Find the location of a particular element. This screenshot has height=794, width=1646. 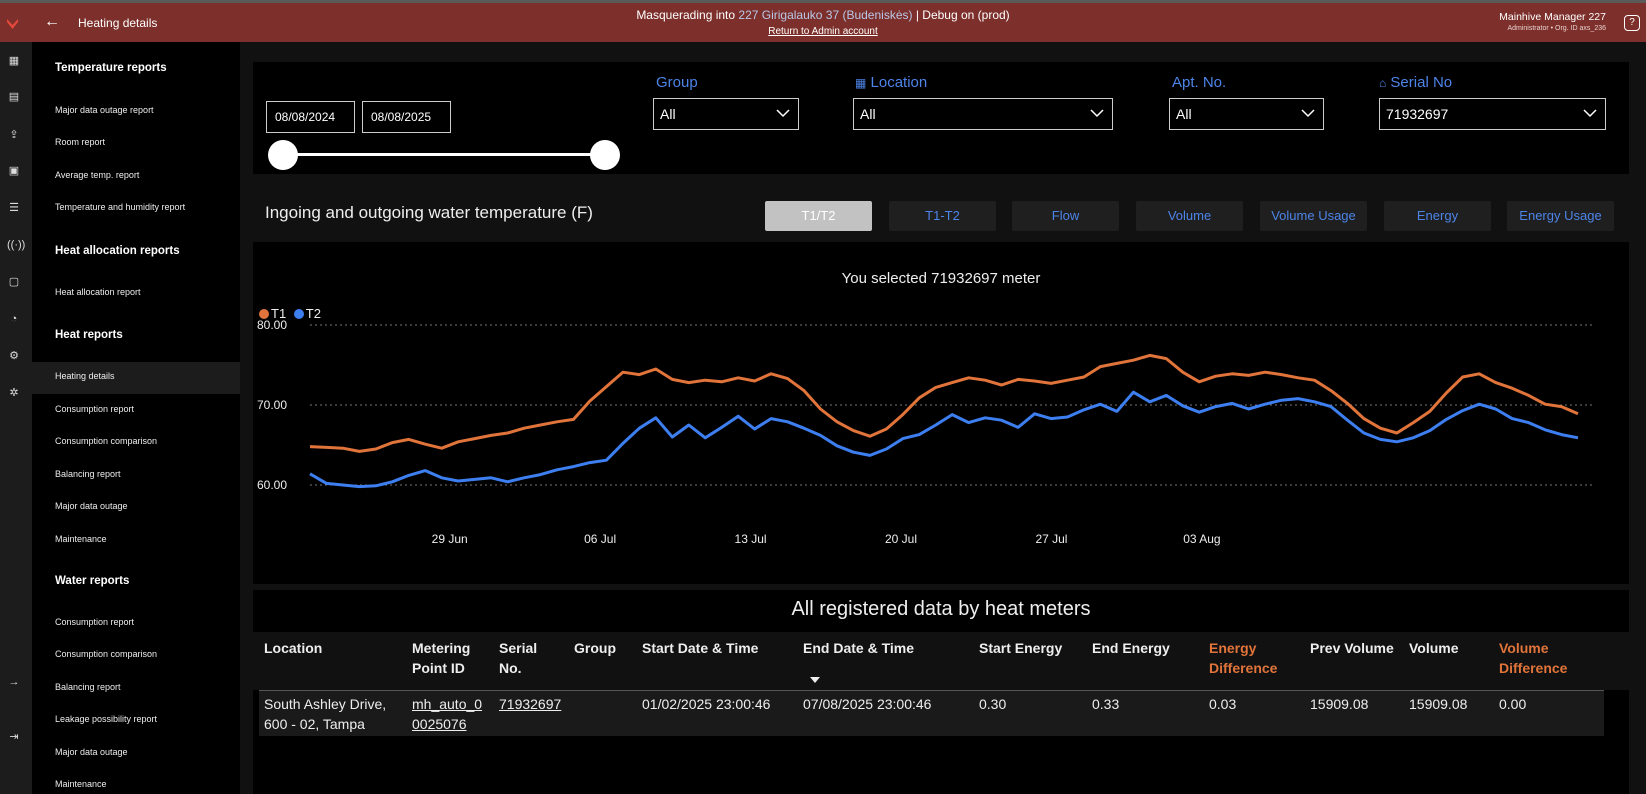

bell-icon: ◔ is located at coordinates (14, 319).